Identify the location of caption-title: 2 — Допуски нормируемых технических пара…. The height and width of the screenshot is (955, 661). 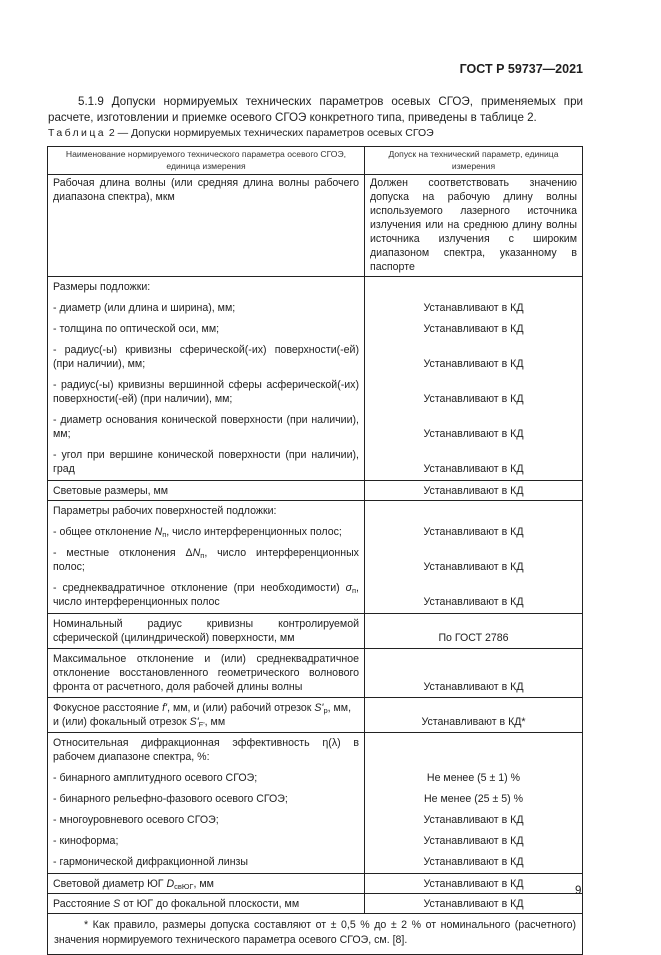
(269, 133).